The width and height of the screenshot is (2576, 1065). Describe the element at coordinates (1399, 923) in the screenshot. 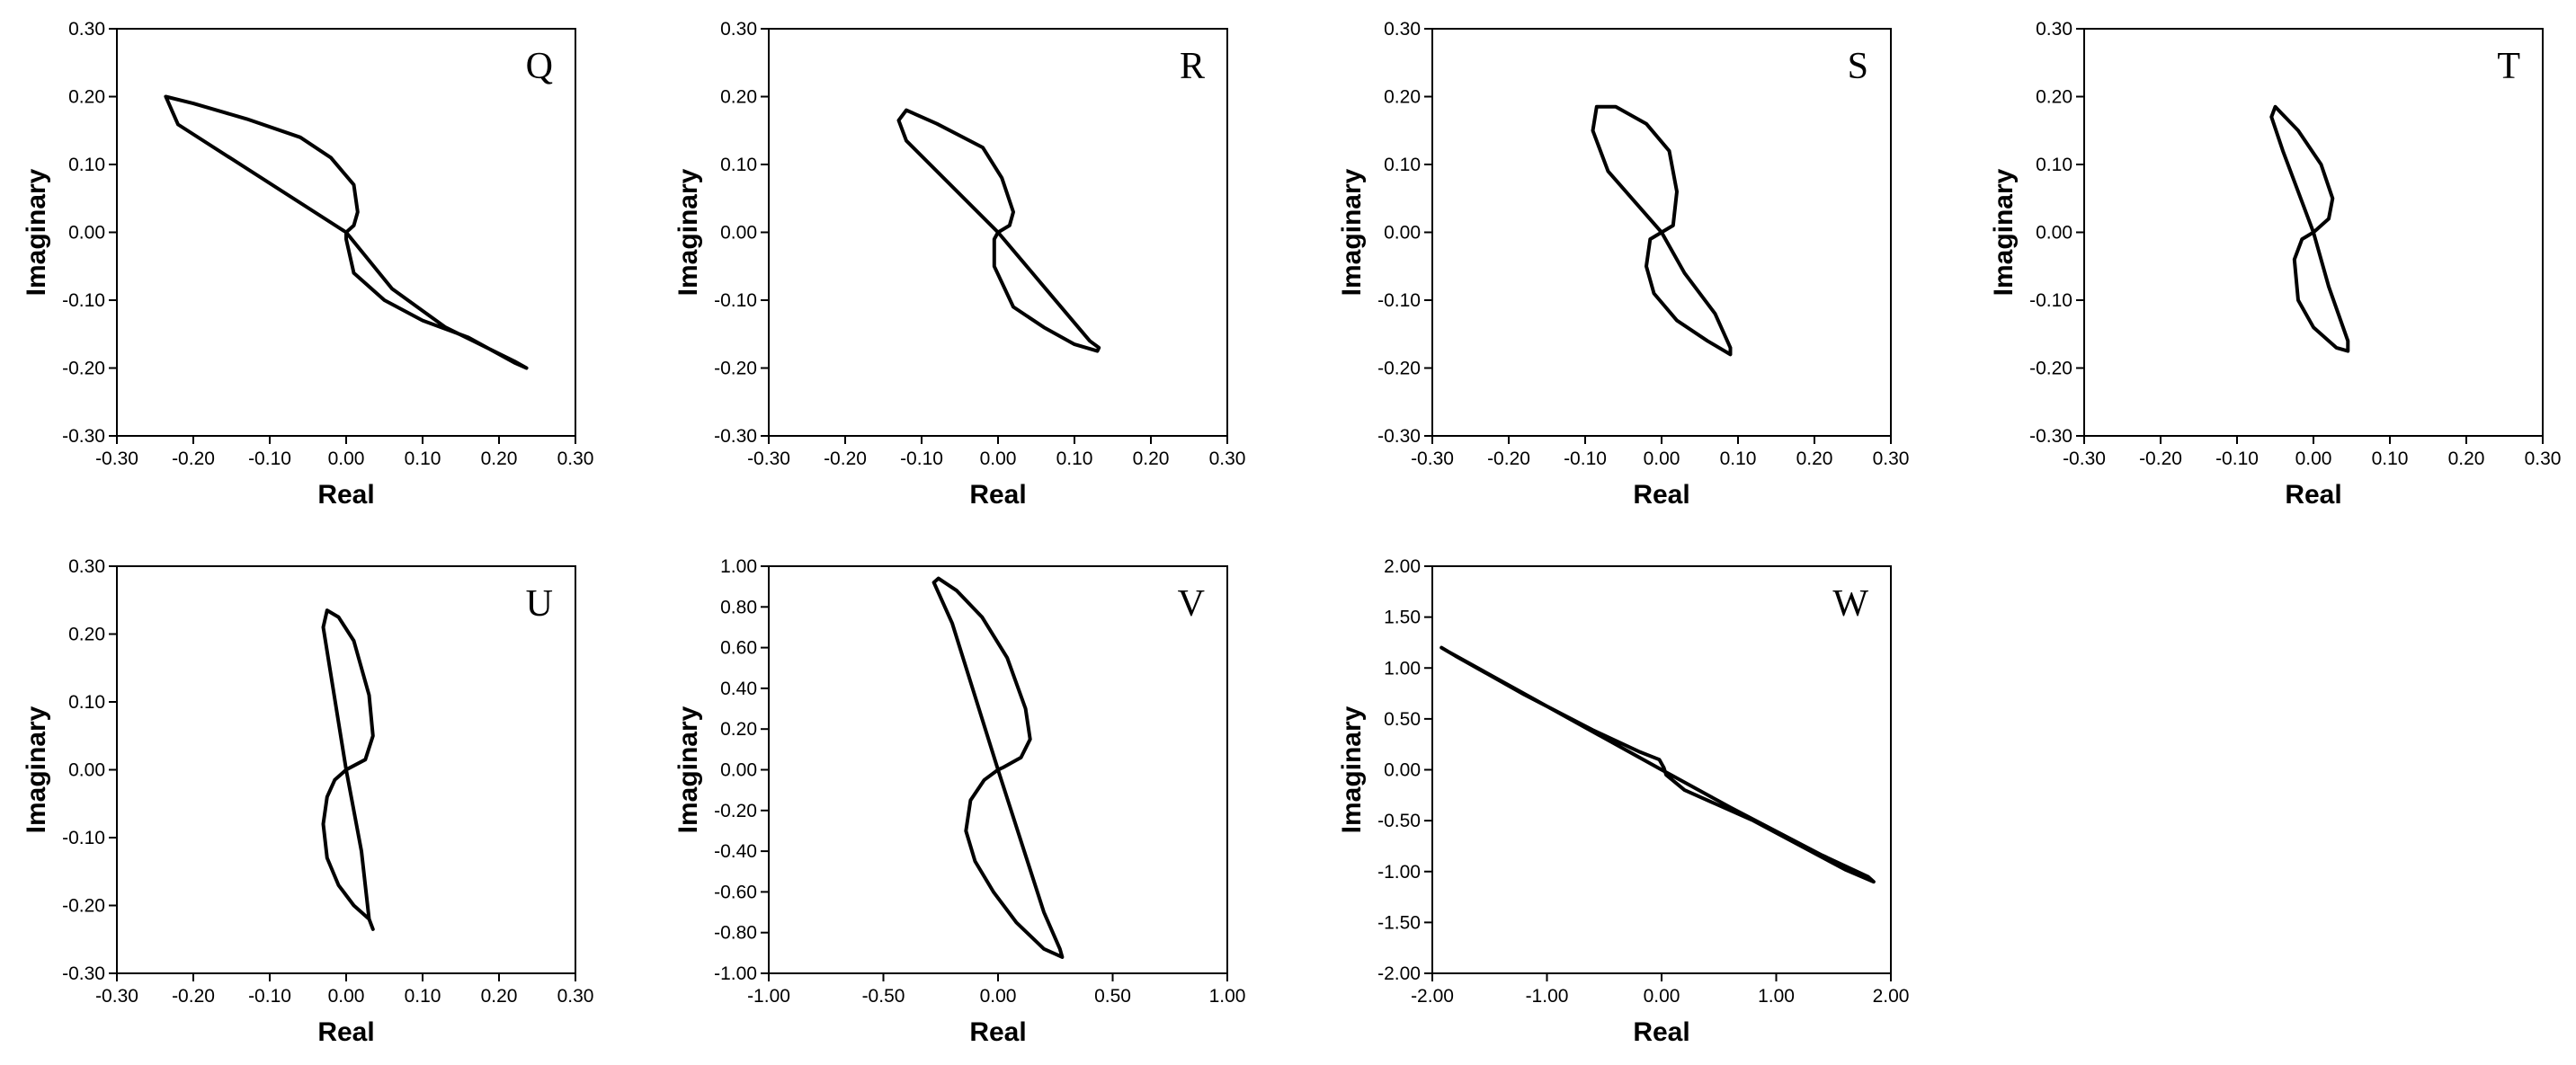

I see `y-tick-label: -1.50` at that location.